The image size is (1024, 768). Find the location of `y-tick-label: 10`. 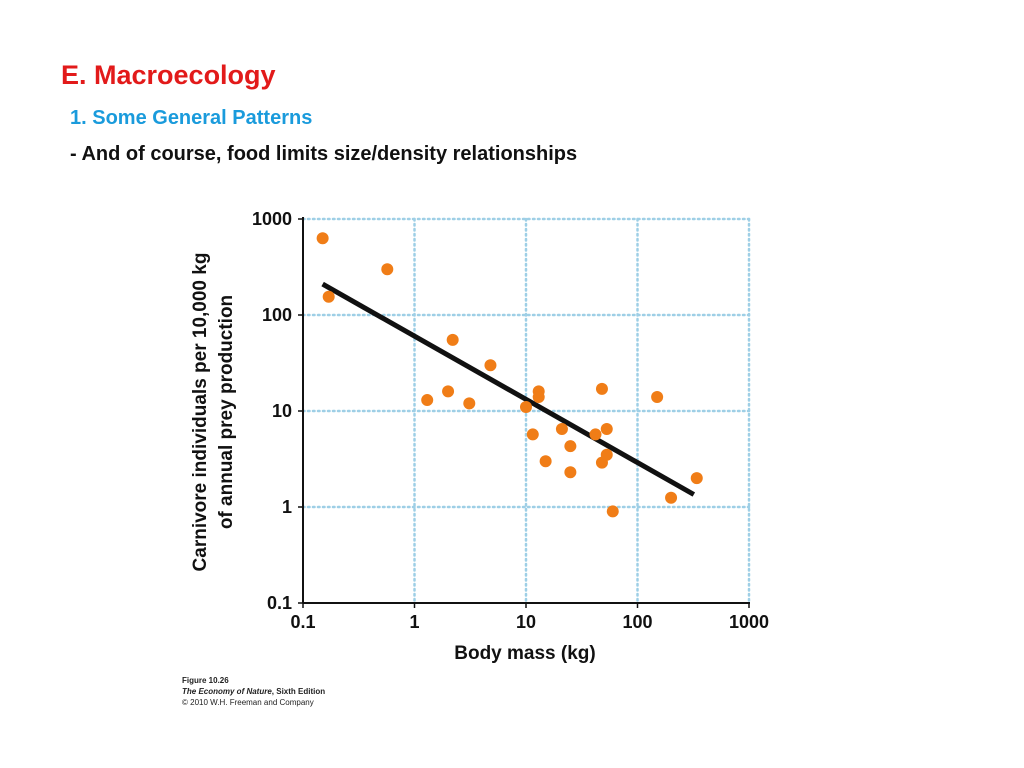

y-tick-label: 10 is located at coordinates (282, 411).